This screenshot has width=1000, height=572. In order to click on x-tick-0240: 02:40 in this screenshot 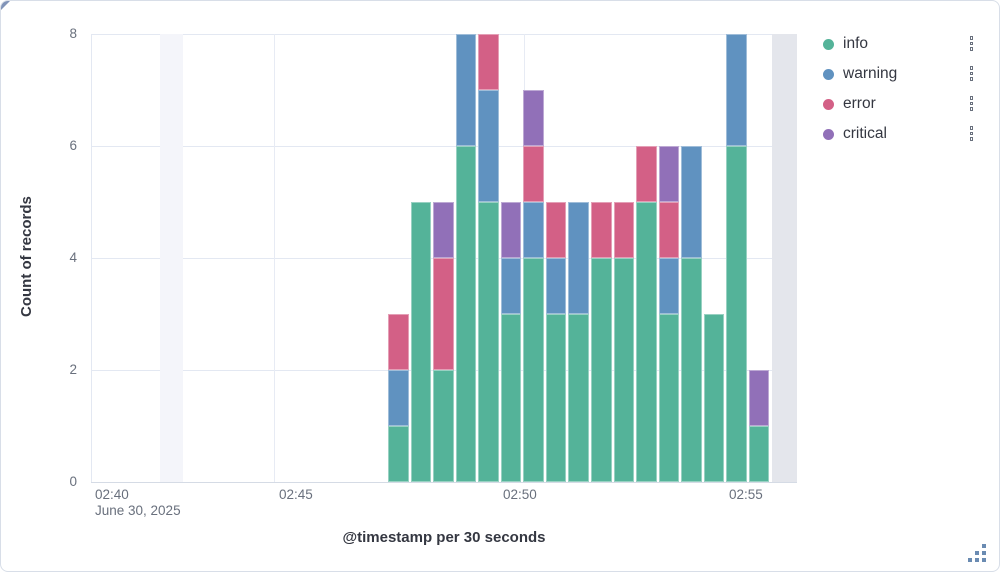, I will do `click(112, 494)`.